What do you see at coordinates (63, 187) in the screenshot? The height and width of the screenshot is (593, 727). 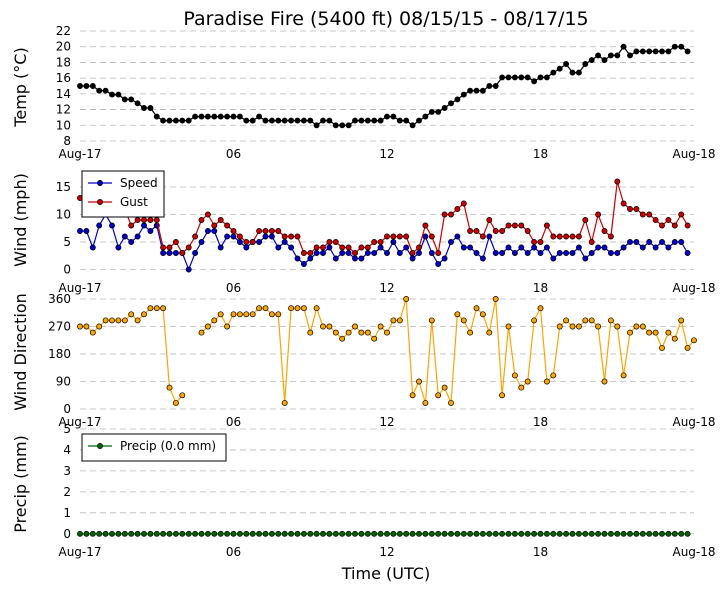 I see `y-tick-label: 15` at bounding box center [63, 187].